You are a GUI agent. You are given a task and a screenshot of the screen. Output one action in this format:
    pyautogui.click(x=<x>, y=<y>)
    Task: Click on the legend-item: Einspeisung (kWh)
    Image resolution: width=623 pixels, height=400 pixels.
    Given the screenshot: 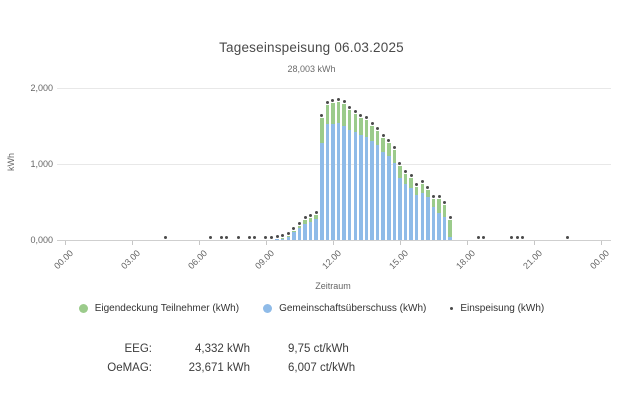 What is the action you would take?
    pyautogui.click(x=497, y=308)
    